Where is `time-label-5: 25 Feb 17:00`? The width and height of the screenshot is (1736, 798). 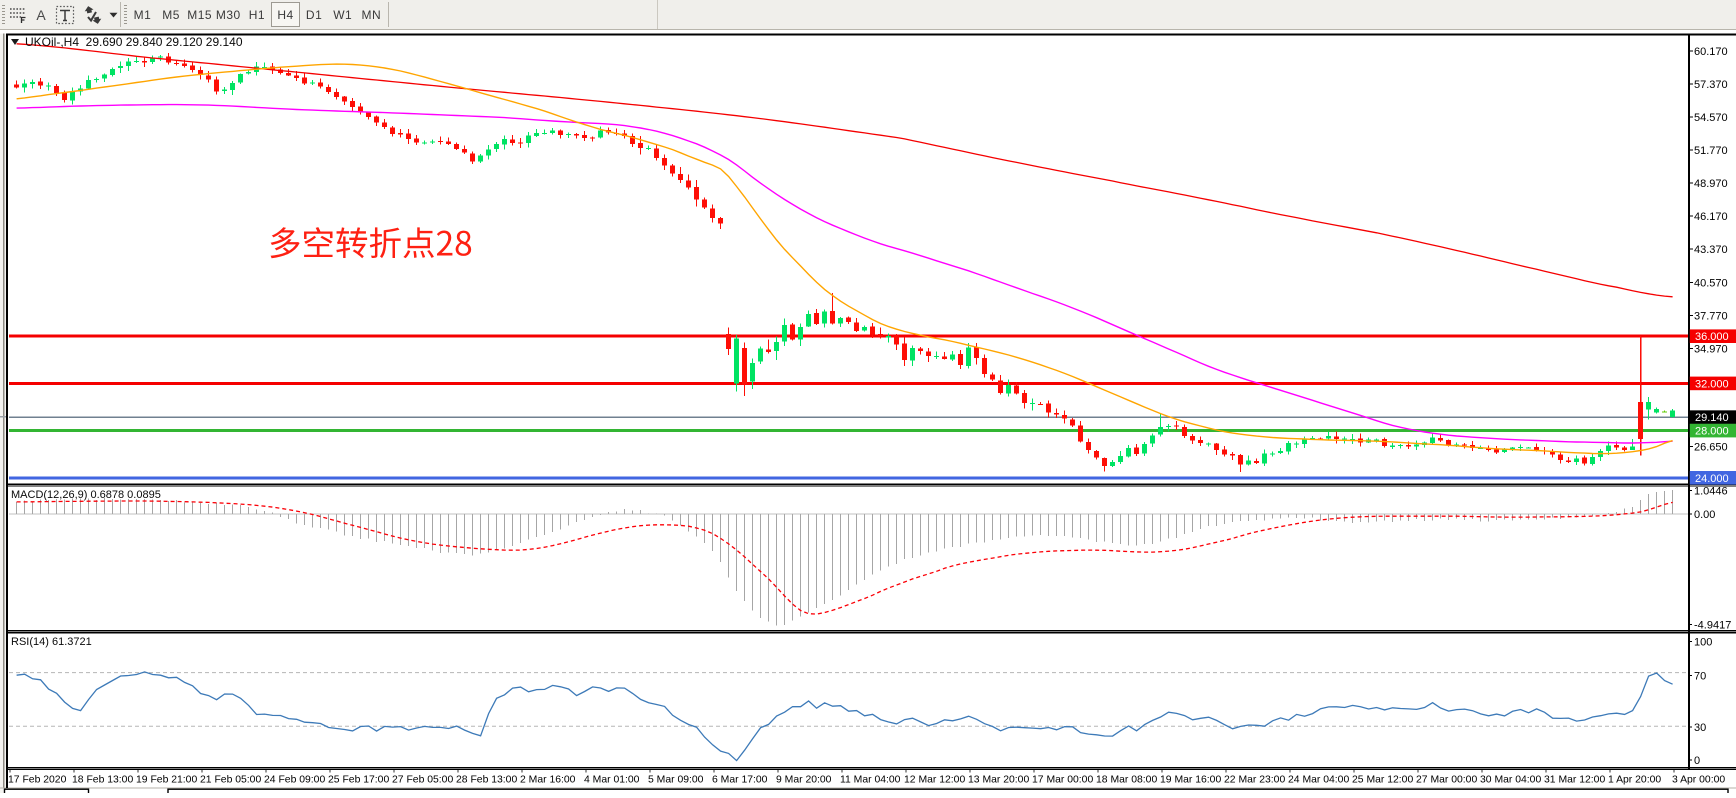 time-label-5: 25 Feb 17:00 is located at coordinates (358, 780).